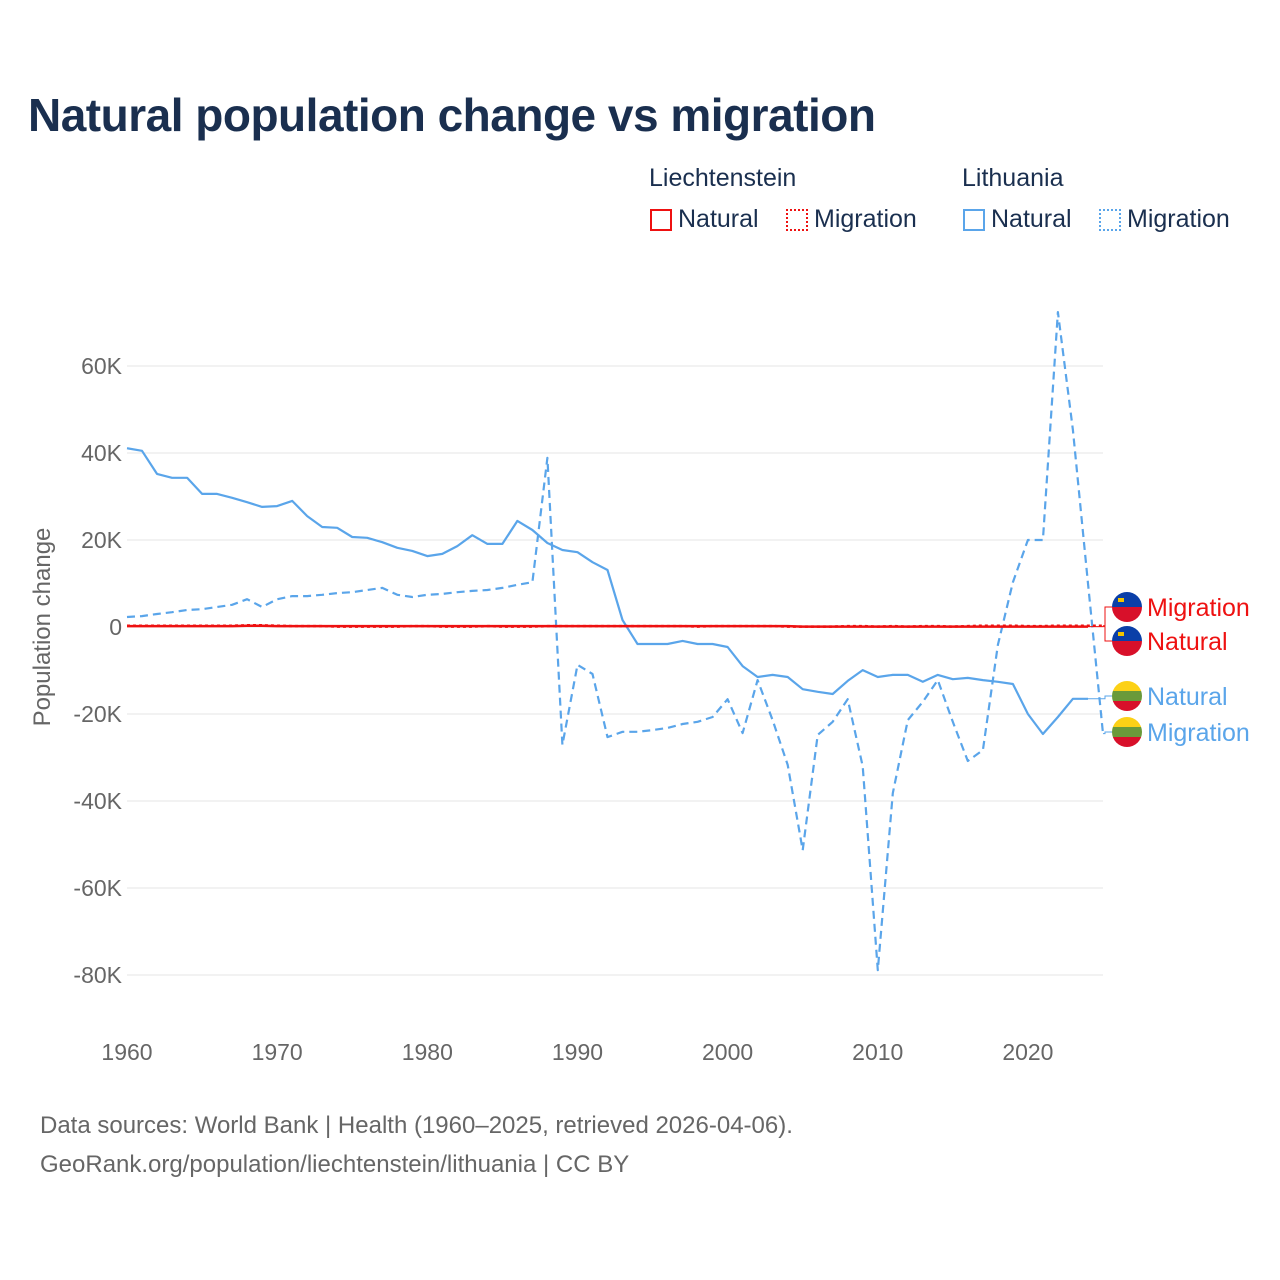 The image size is (1280, 1280). I want to click on legend-item-liechtenstein-migration: Migration, so click(851, 219).